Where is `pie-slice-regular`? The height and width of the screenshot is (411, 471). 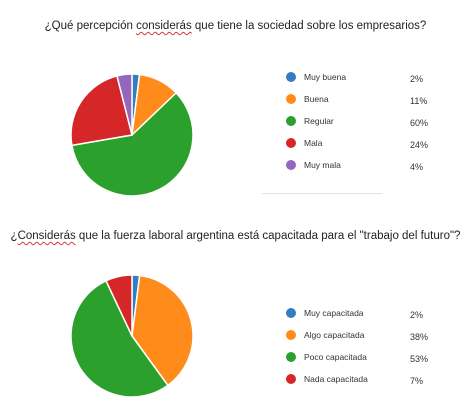 pie-slice-regular is located at coordinates (132, 144).